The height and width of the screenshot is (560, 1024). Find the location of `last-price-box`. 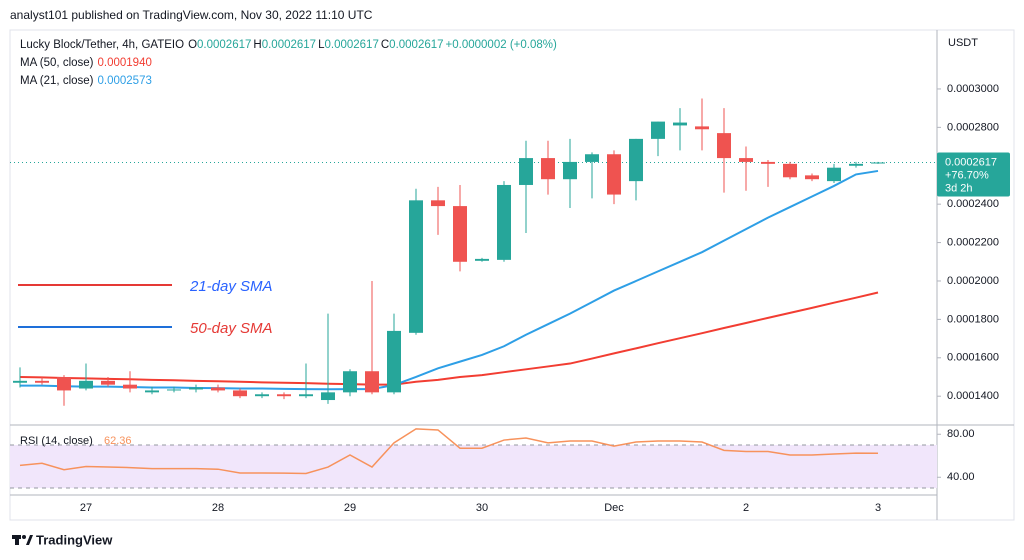

last-price-box is located at coordinates (973, 174).